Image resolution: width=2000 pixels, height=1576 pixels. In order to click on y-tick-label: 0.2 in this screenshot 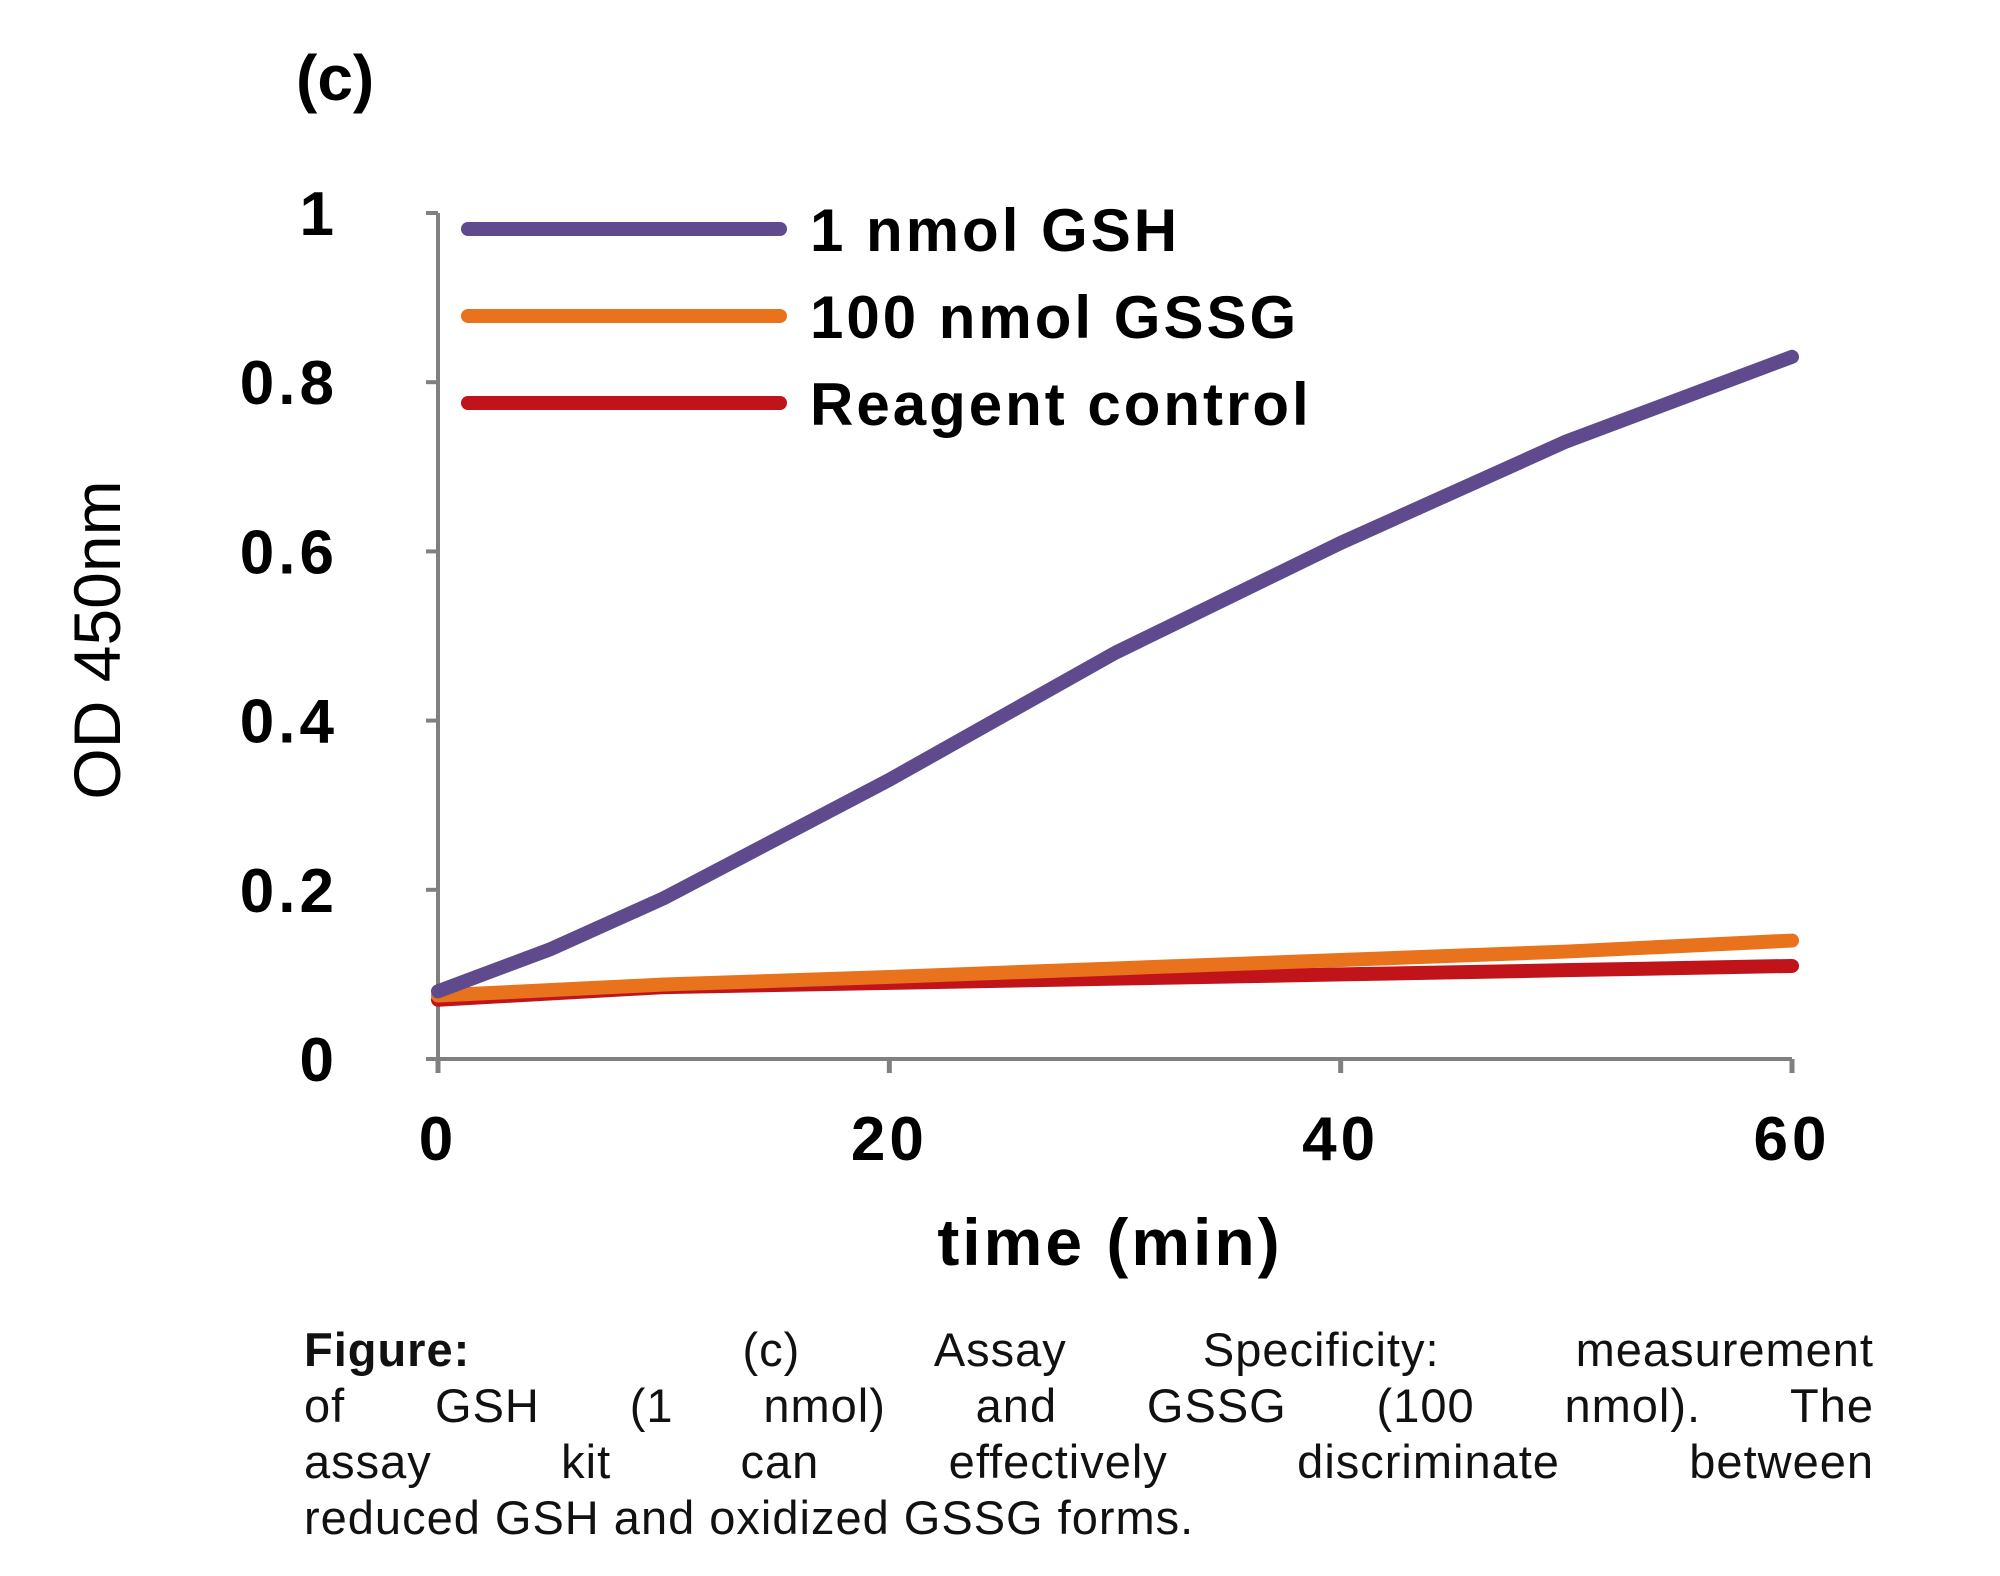, I will do `click(289, 891)`.